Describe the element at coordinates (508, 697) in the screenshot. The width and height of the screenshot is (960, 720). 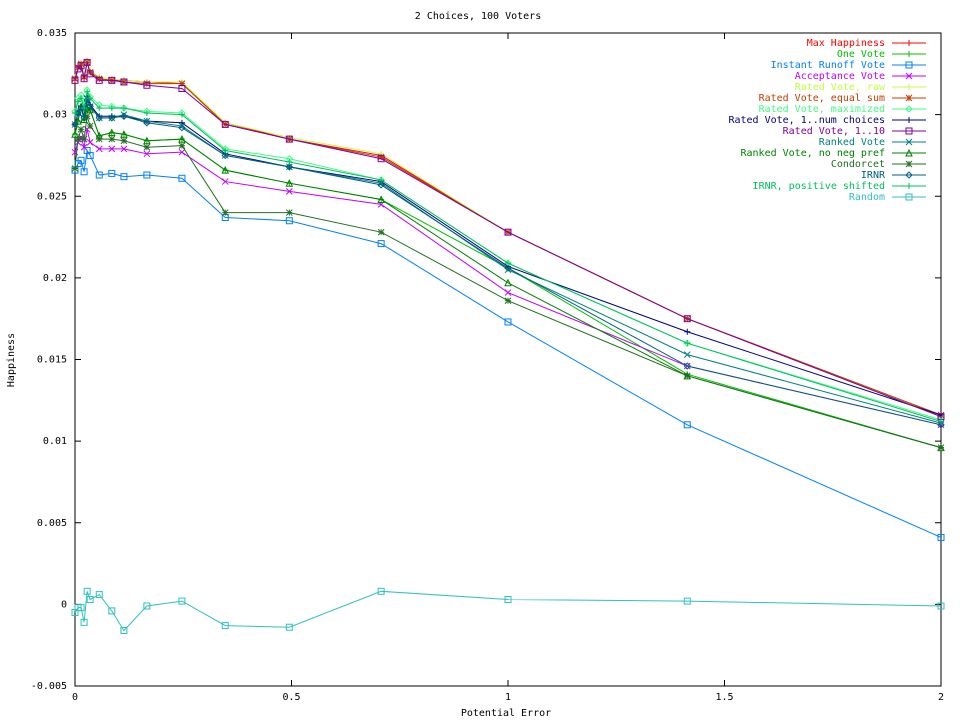
I see `x-tick-label: 1` at that location.